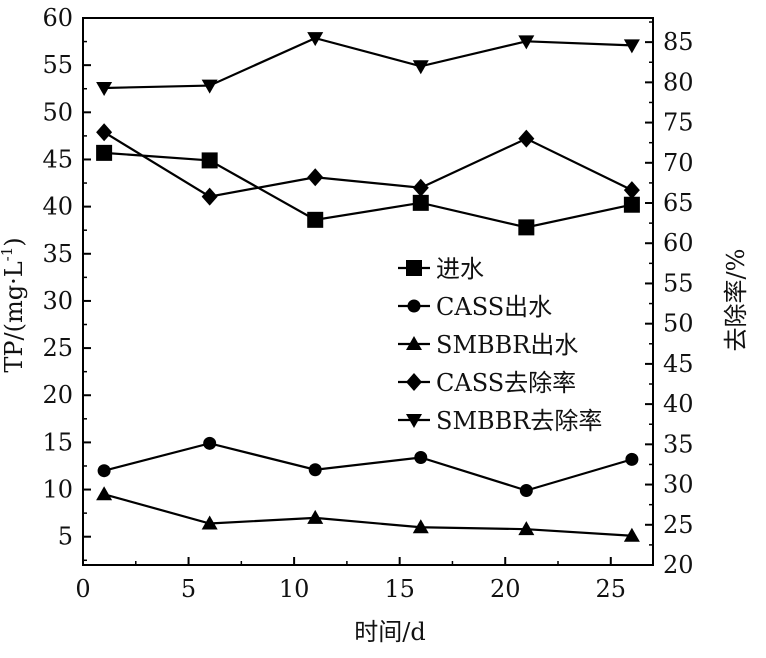  What do you see at coordinates (678, 82) in the screenshot?
I see `y-right-tick-label: 80` at bounding box center [678, 82].